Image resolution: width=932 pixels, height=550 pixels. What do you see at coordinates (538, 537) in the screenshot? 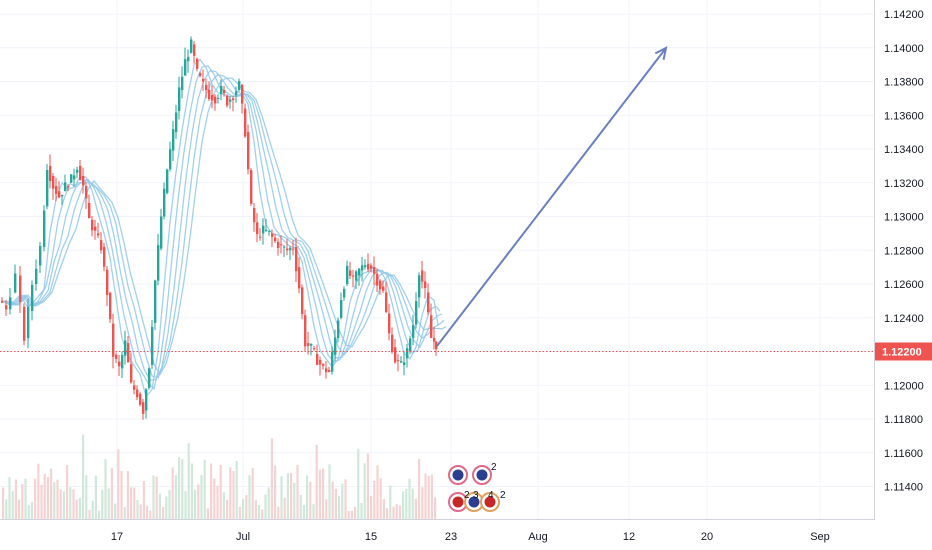
I see `x-tick-label: Aug` at bounding box center [538, 537].